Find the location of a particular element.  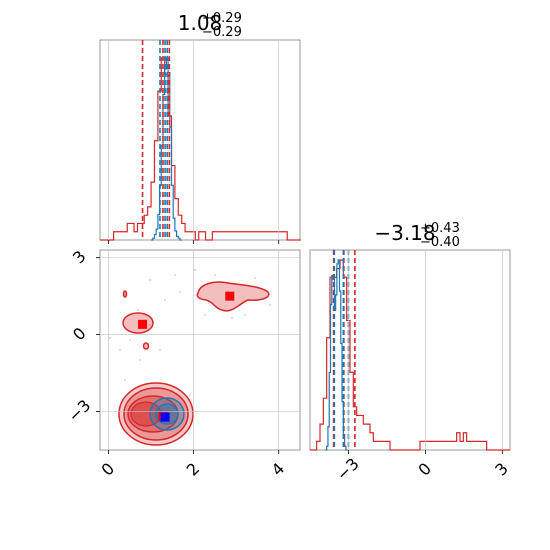

title-x2-minus: −0.40 is located at coordinates (440, 242).